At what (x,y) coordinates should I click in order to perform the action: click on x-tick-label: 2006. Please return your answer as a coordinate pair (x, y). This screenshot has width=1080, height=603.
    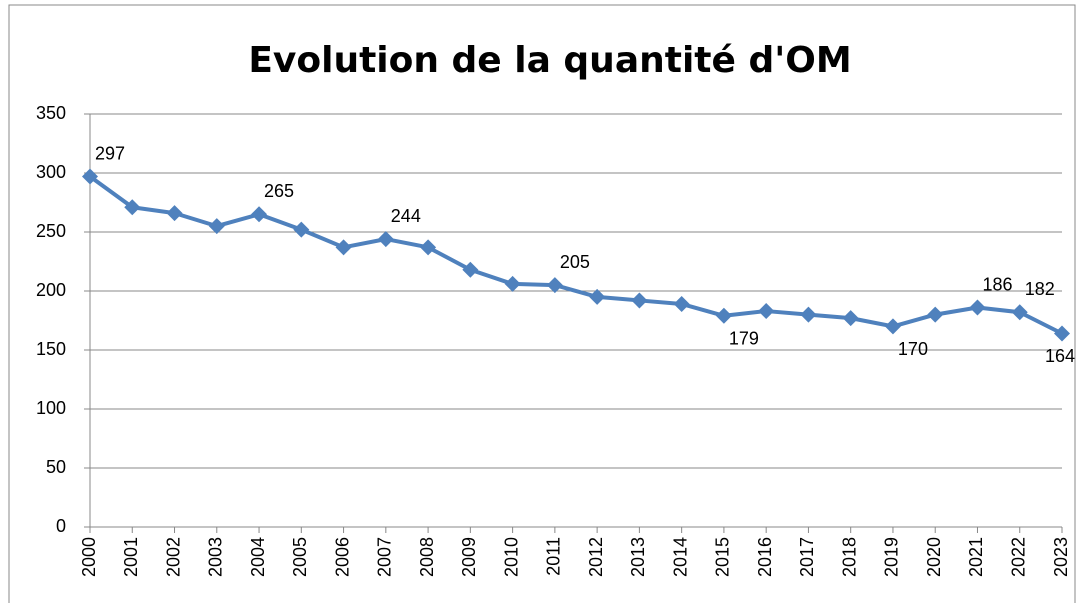
    Looking at the image, I should click on (342, 557).